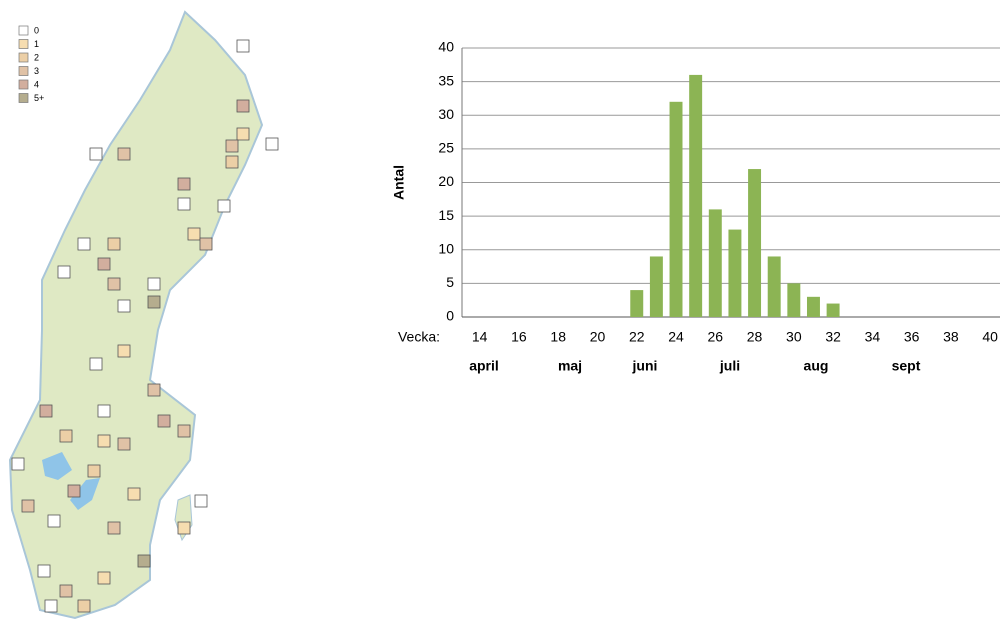 Image resolution: width=1001 pixels, height=620 pixels. I want to click on legend-label: 4, so click(36, 84).